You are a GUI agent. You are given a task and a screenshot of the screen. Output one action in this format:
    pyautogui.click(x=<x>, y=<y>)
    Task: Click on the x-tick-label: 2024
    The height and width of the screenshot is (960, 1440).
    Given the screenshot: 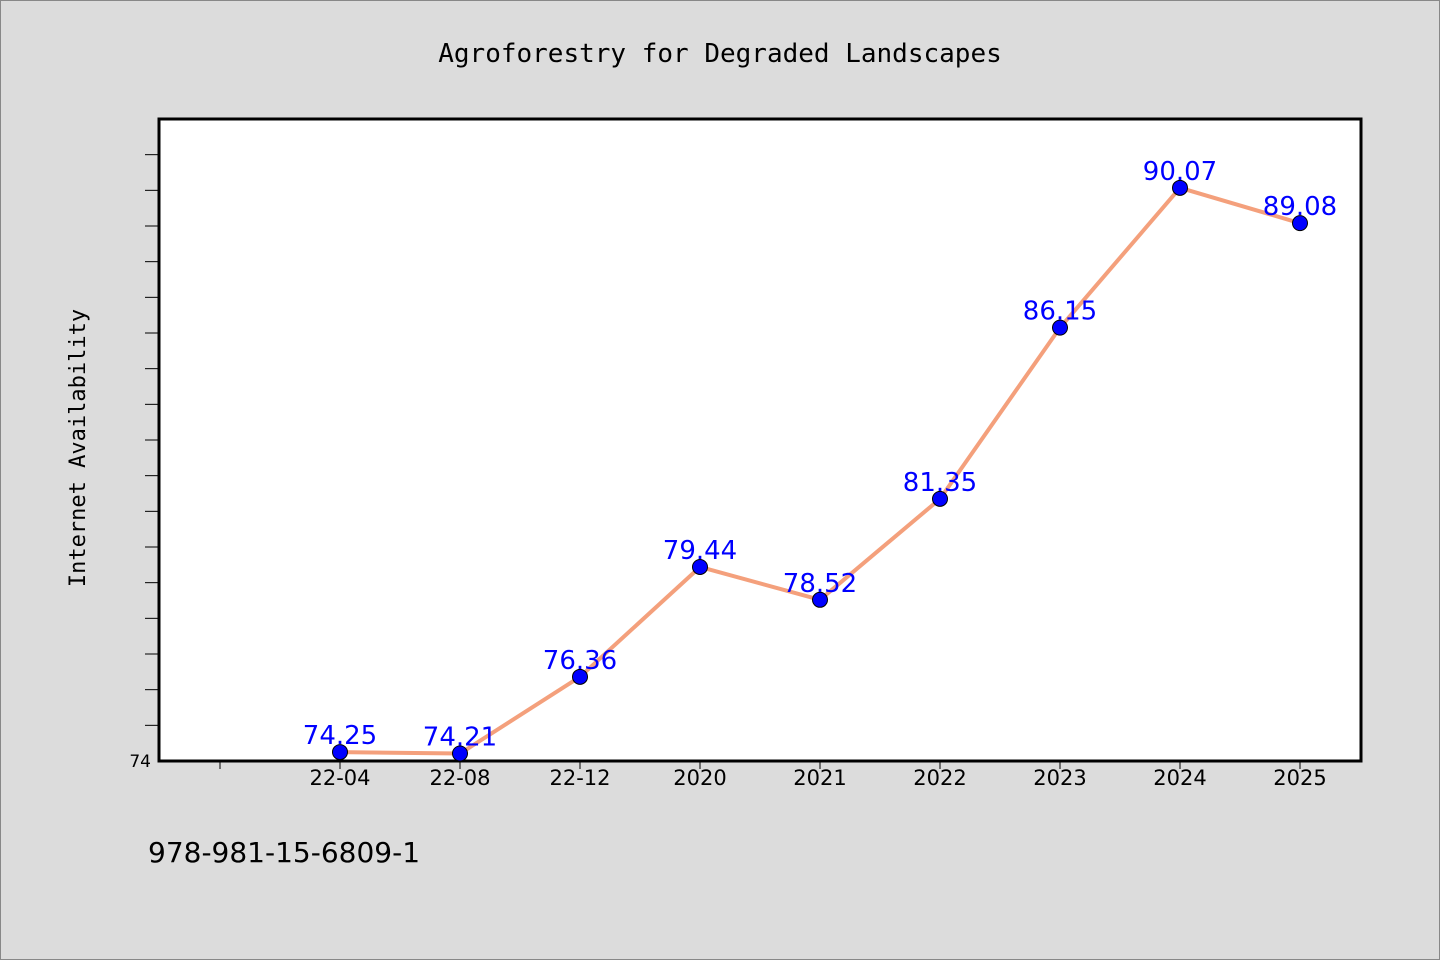 What is the action you would take?
    pyautogui.click(x=1179, y=778)
    